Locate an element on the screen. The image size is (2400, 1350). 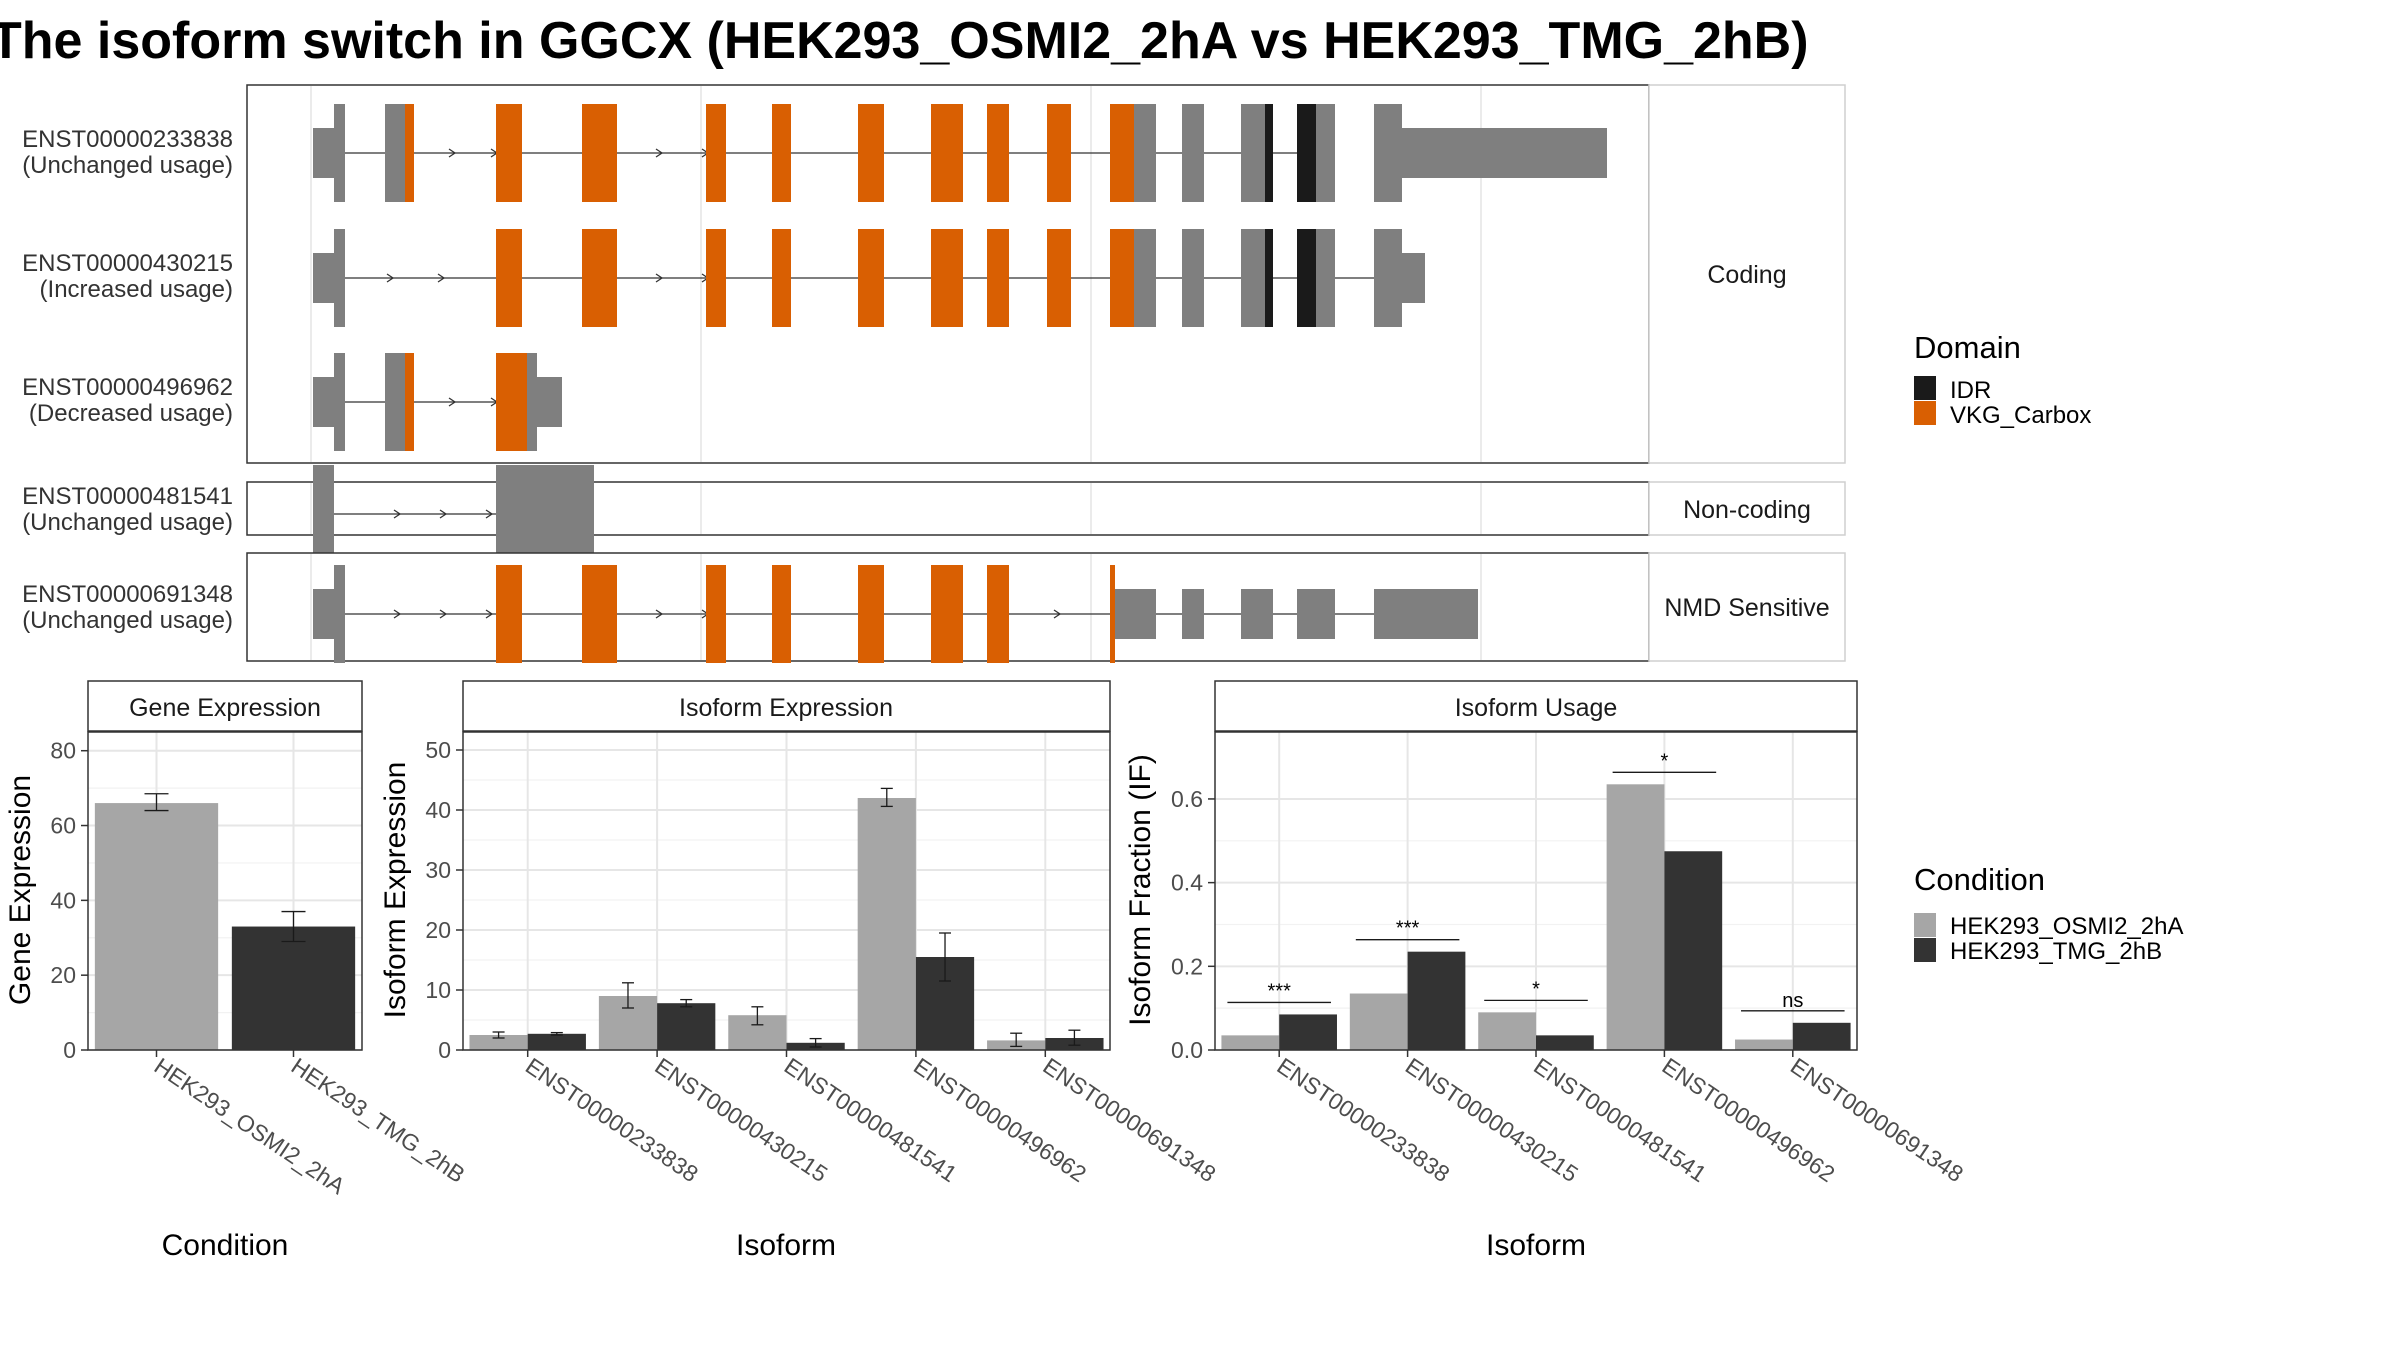
vkg-carbox-swatch is located at coordinates (1925, 413).